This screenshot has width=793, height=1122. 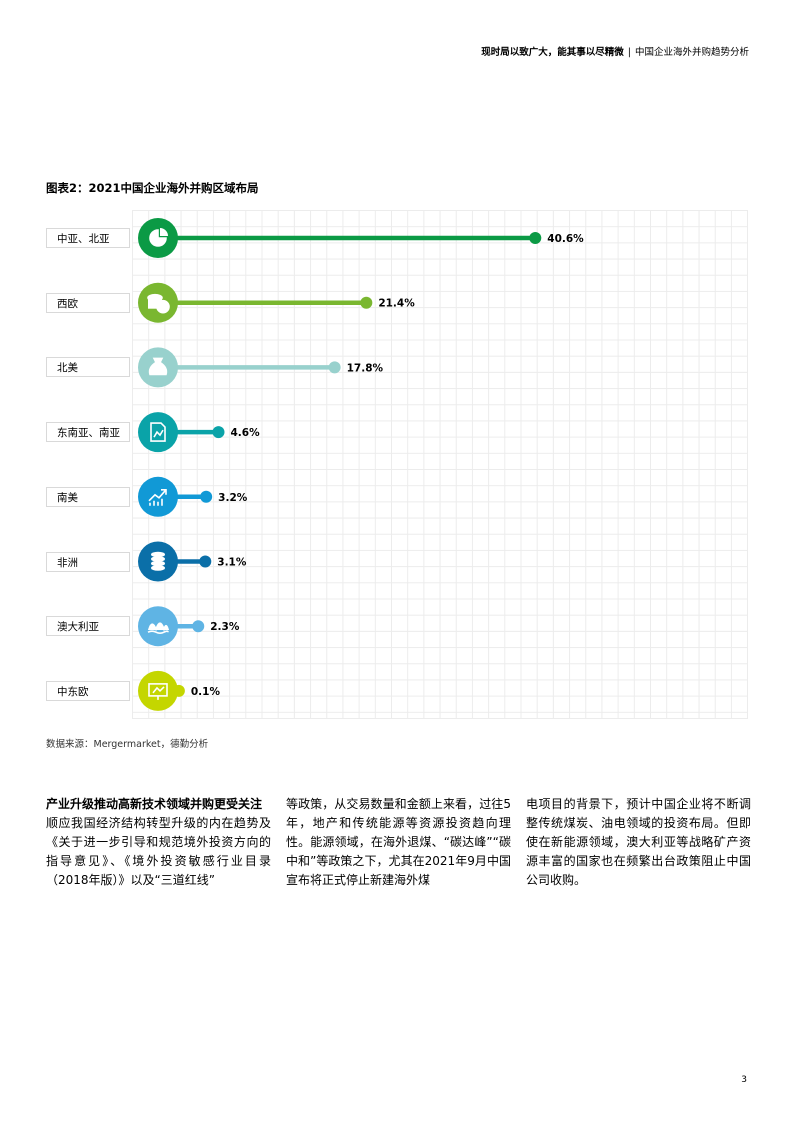 I want to click on running-header: 现时局以致广大，能其事以尽精微 | 中国企业海外并购趋势分析, so click(x=615, y=51).